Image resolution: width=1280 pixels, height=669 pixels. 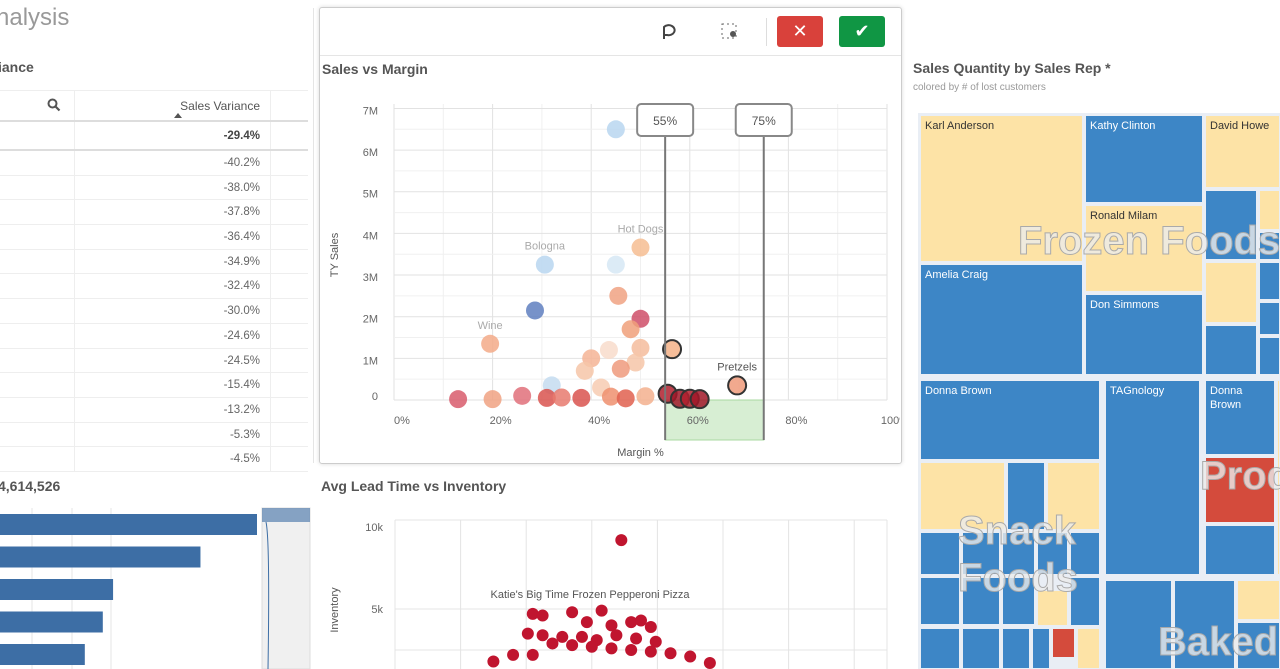 What do you see at coordinates (286, 515) in the screenshot?
I see `scroll-thumb` at bounding box center [286, 515].